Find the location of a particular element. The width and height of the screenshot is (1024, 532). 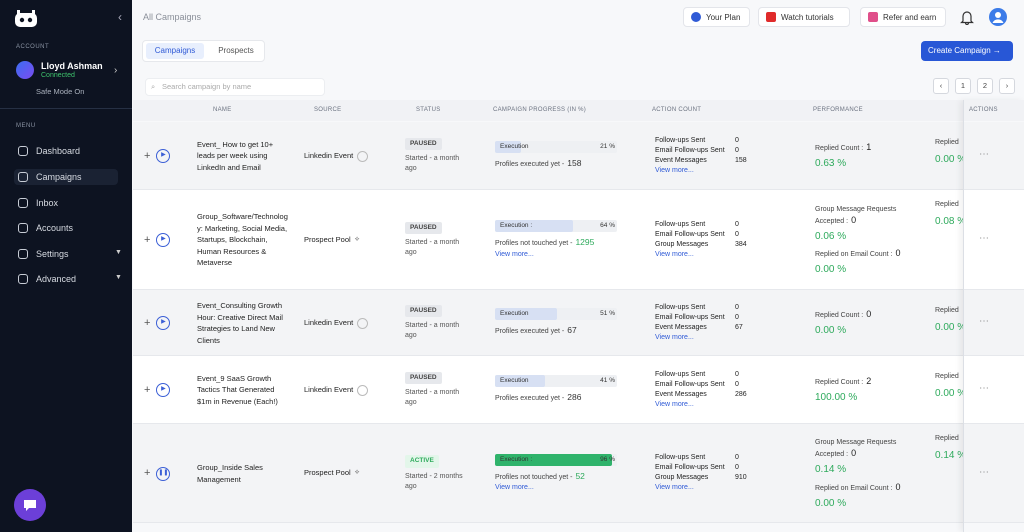

action-label: Event Messages is located at coordinates (681, 160).